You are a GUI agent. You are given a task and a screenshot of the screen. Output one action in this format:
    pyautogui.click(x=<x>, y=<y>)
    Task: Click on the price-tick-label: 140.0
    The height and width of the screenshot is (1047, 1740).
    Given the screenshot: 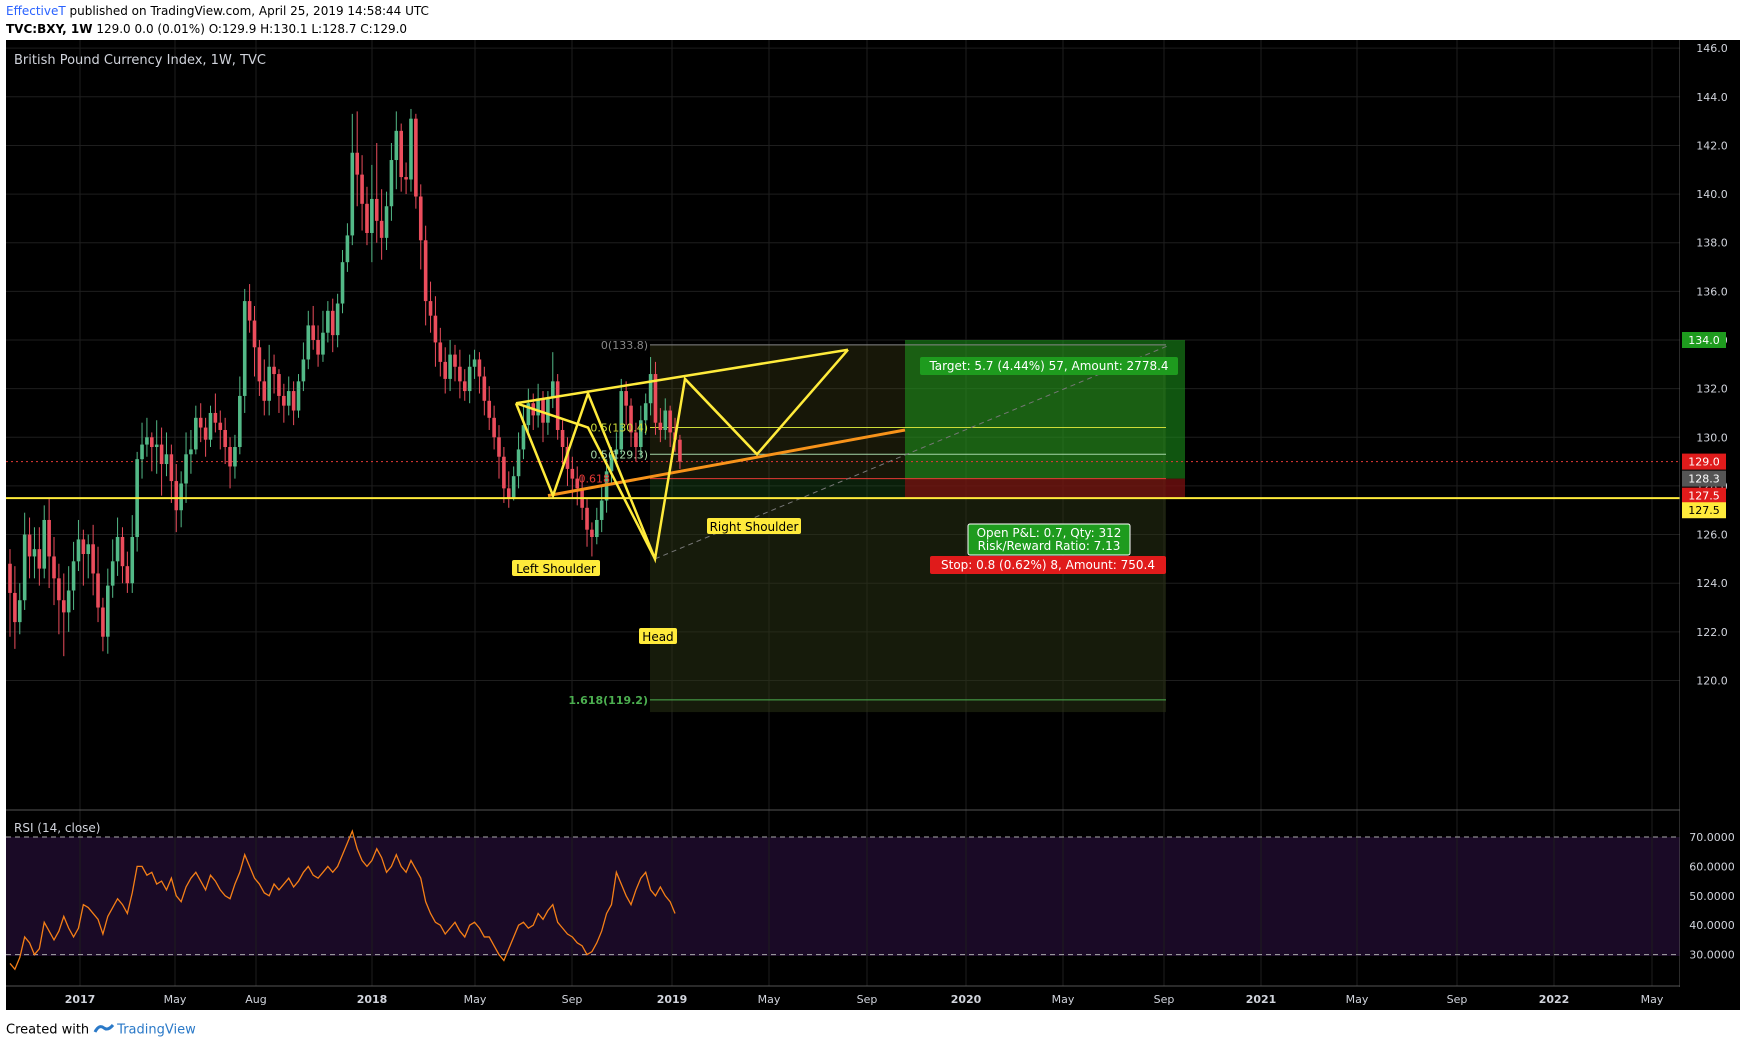 What is the action you would take?
    pyautogui.click(x=1712, y=194)
    